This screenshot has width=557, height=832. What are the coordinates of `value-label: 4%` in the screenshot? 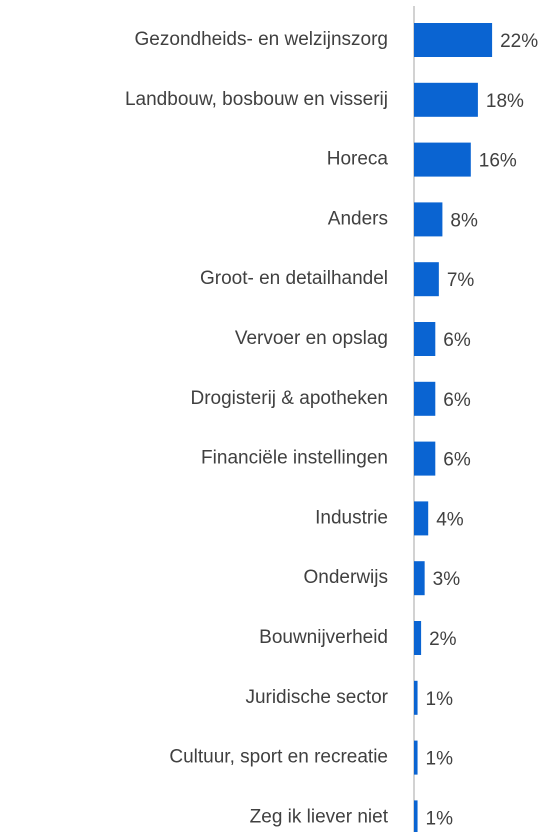 It's located at (450, 519).